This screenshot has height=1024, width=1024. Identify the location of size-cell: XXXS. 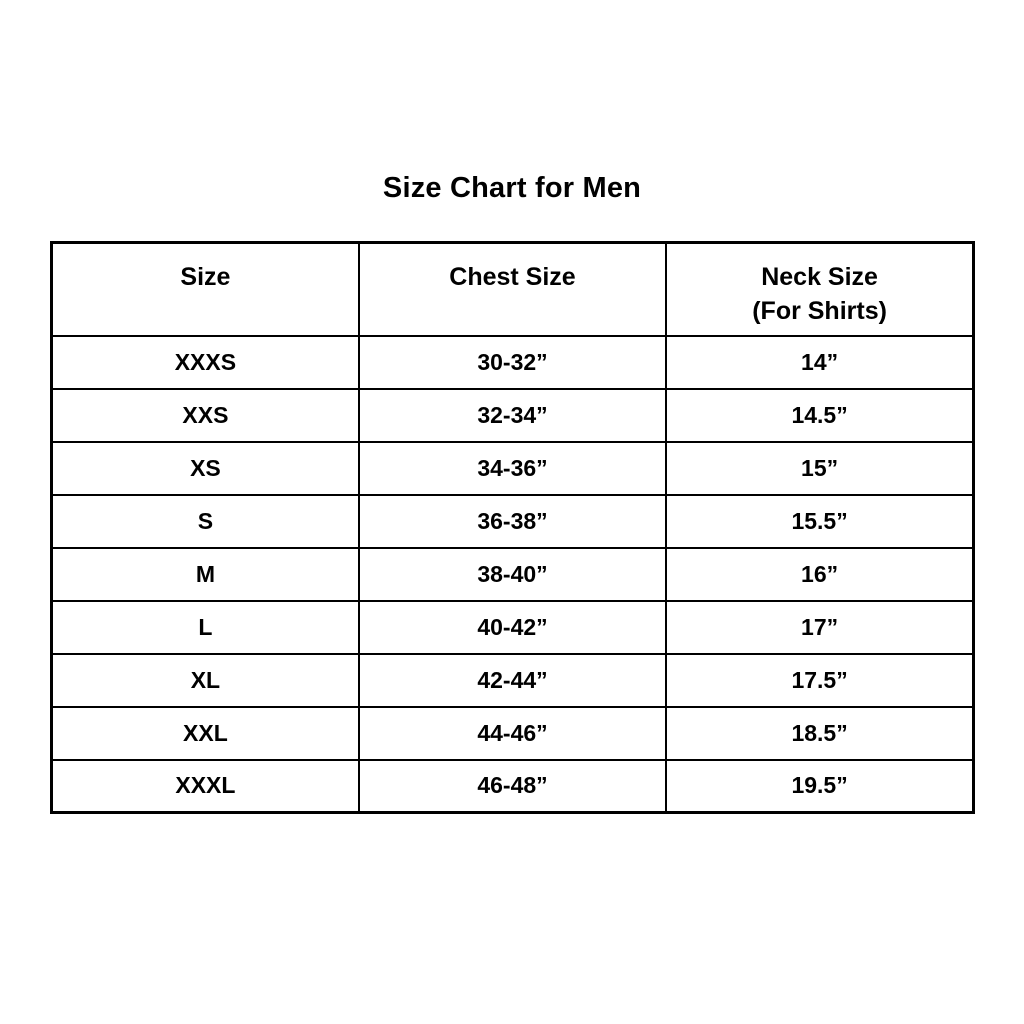
(205, 362).